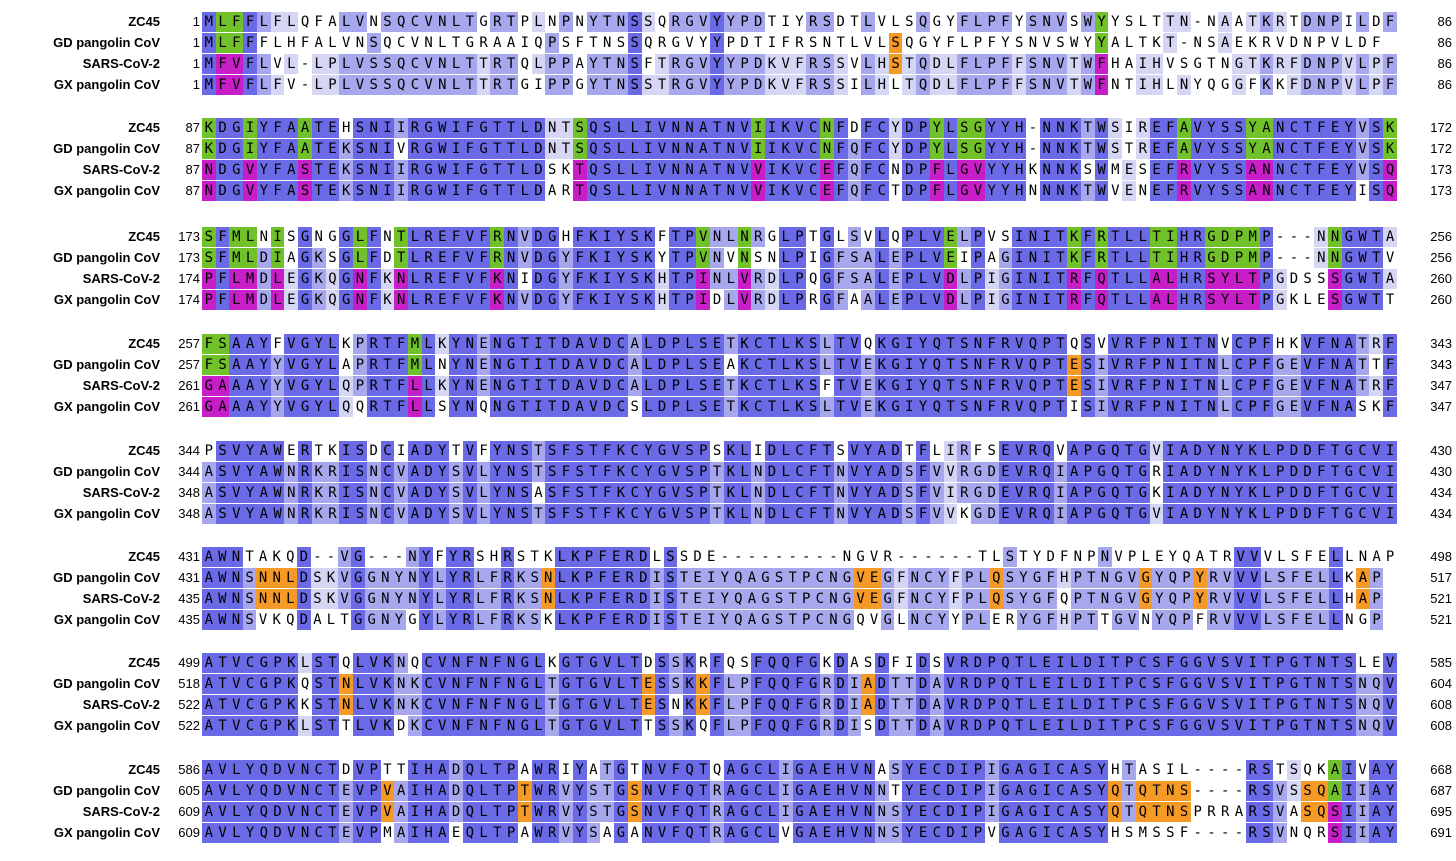 This screenshot has width=1456, height=861. Describe the element at coordinates (189, 299) in the screenshot. I see `start-position: 174` at that location.